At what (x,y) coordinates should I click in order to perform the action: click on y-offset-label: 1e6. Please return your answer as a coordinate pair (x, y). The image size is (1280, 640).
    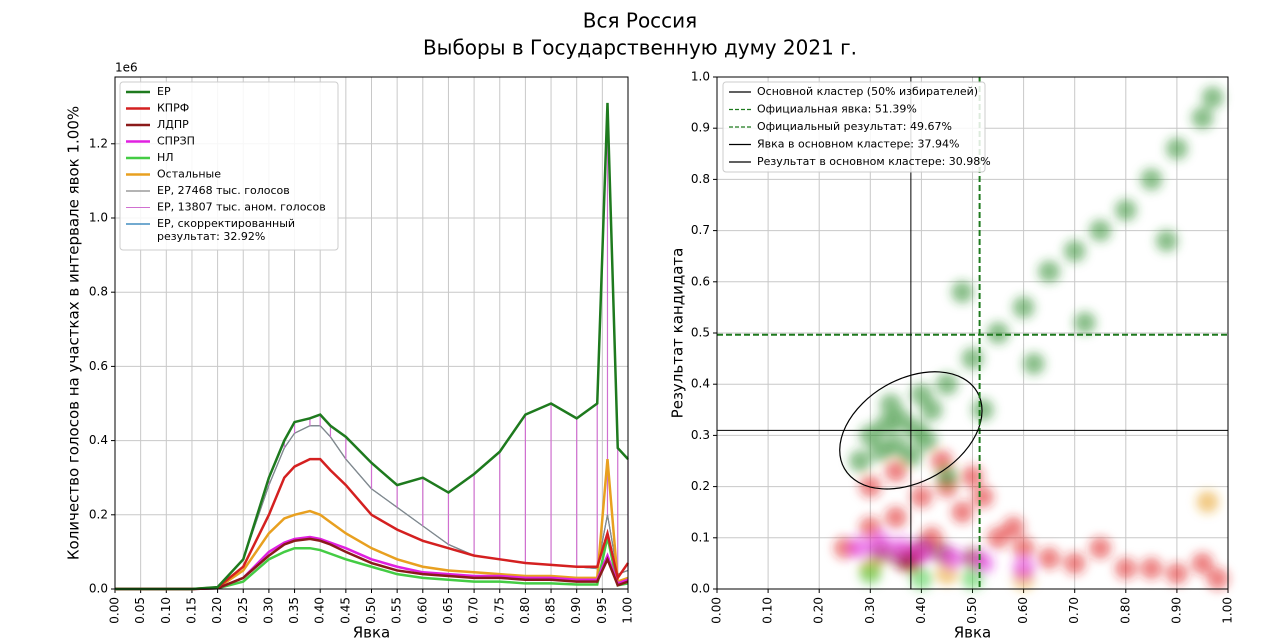
    Looking at the image, I should click on (126, 68).